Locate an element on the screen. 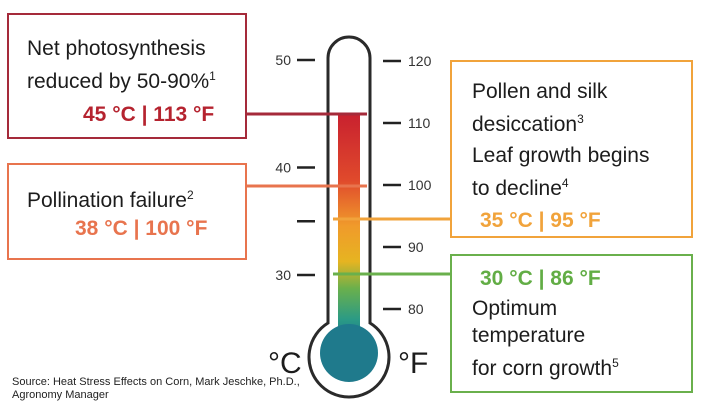 The image size is (702, 414). optimum-temp: 30 °C | 86 °F is located at coordinates (540, 278).